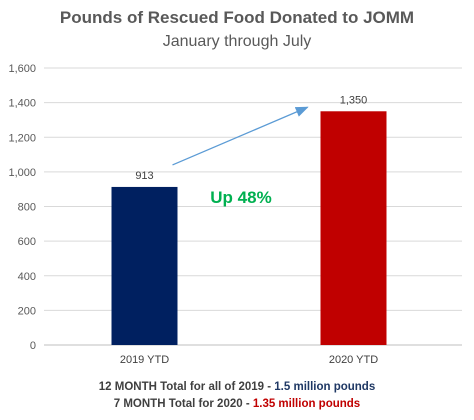 Image resolution: width=474 pixels, height=420 pixels. What do you see at coordinates (33, 346) in the screenshot?
I see `y-tick-label: 0` at bounding box center [33, 346].